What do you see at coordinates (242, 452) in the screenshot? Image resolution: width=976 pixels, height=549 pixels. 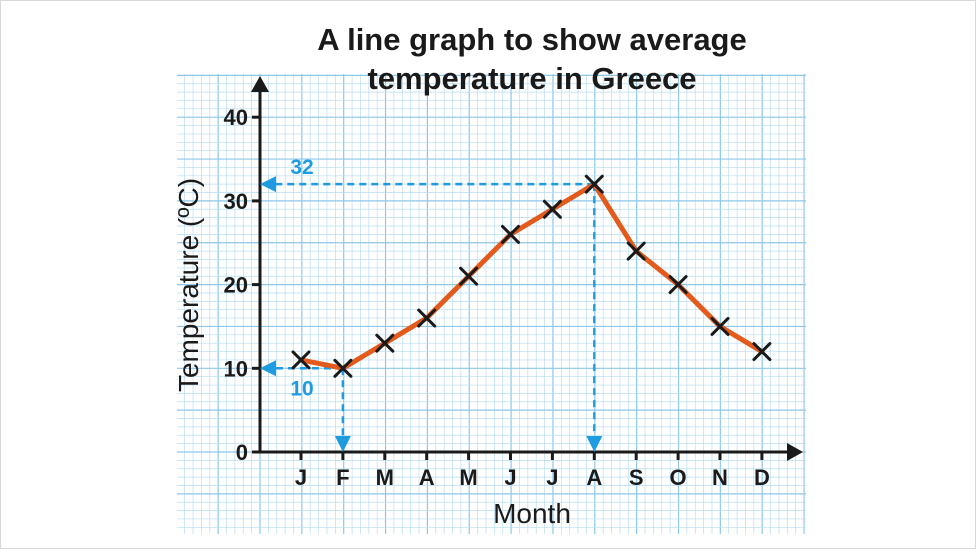 I see `y-tick-label: 0` at bounding box center [242, 452].